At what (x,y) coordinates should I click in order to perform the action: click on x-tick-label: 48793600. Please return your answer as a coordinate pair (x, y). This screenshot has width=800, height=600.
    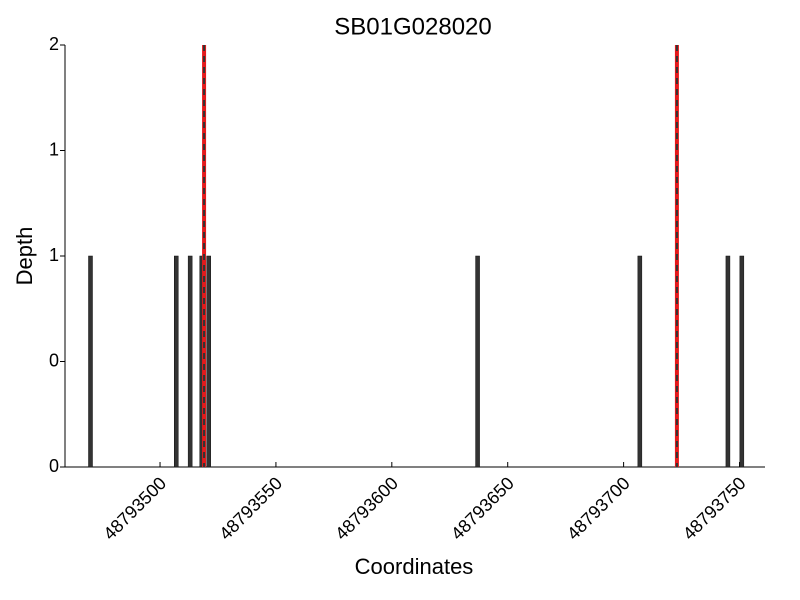
    Looking at the image, I should click on (366, 508).